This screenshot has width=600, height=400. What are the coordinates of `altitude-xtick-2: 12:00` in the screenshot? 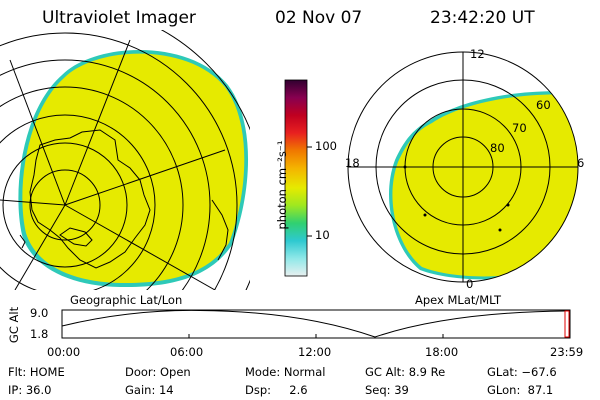 It's located at (315, 352).